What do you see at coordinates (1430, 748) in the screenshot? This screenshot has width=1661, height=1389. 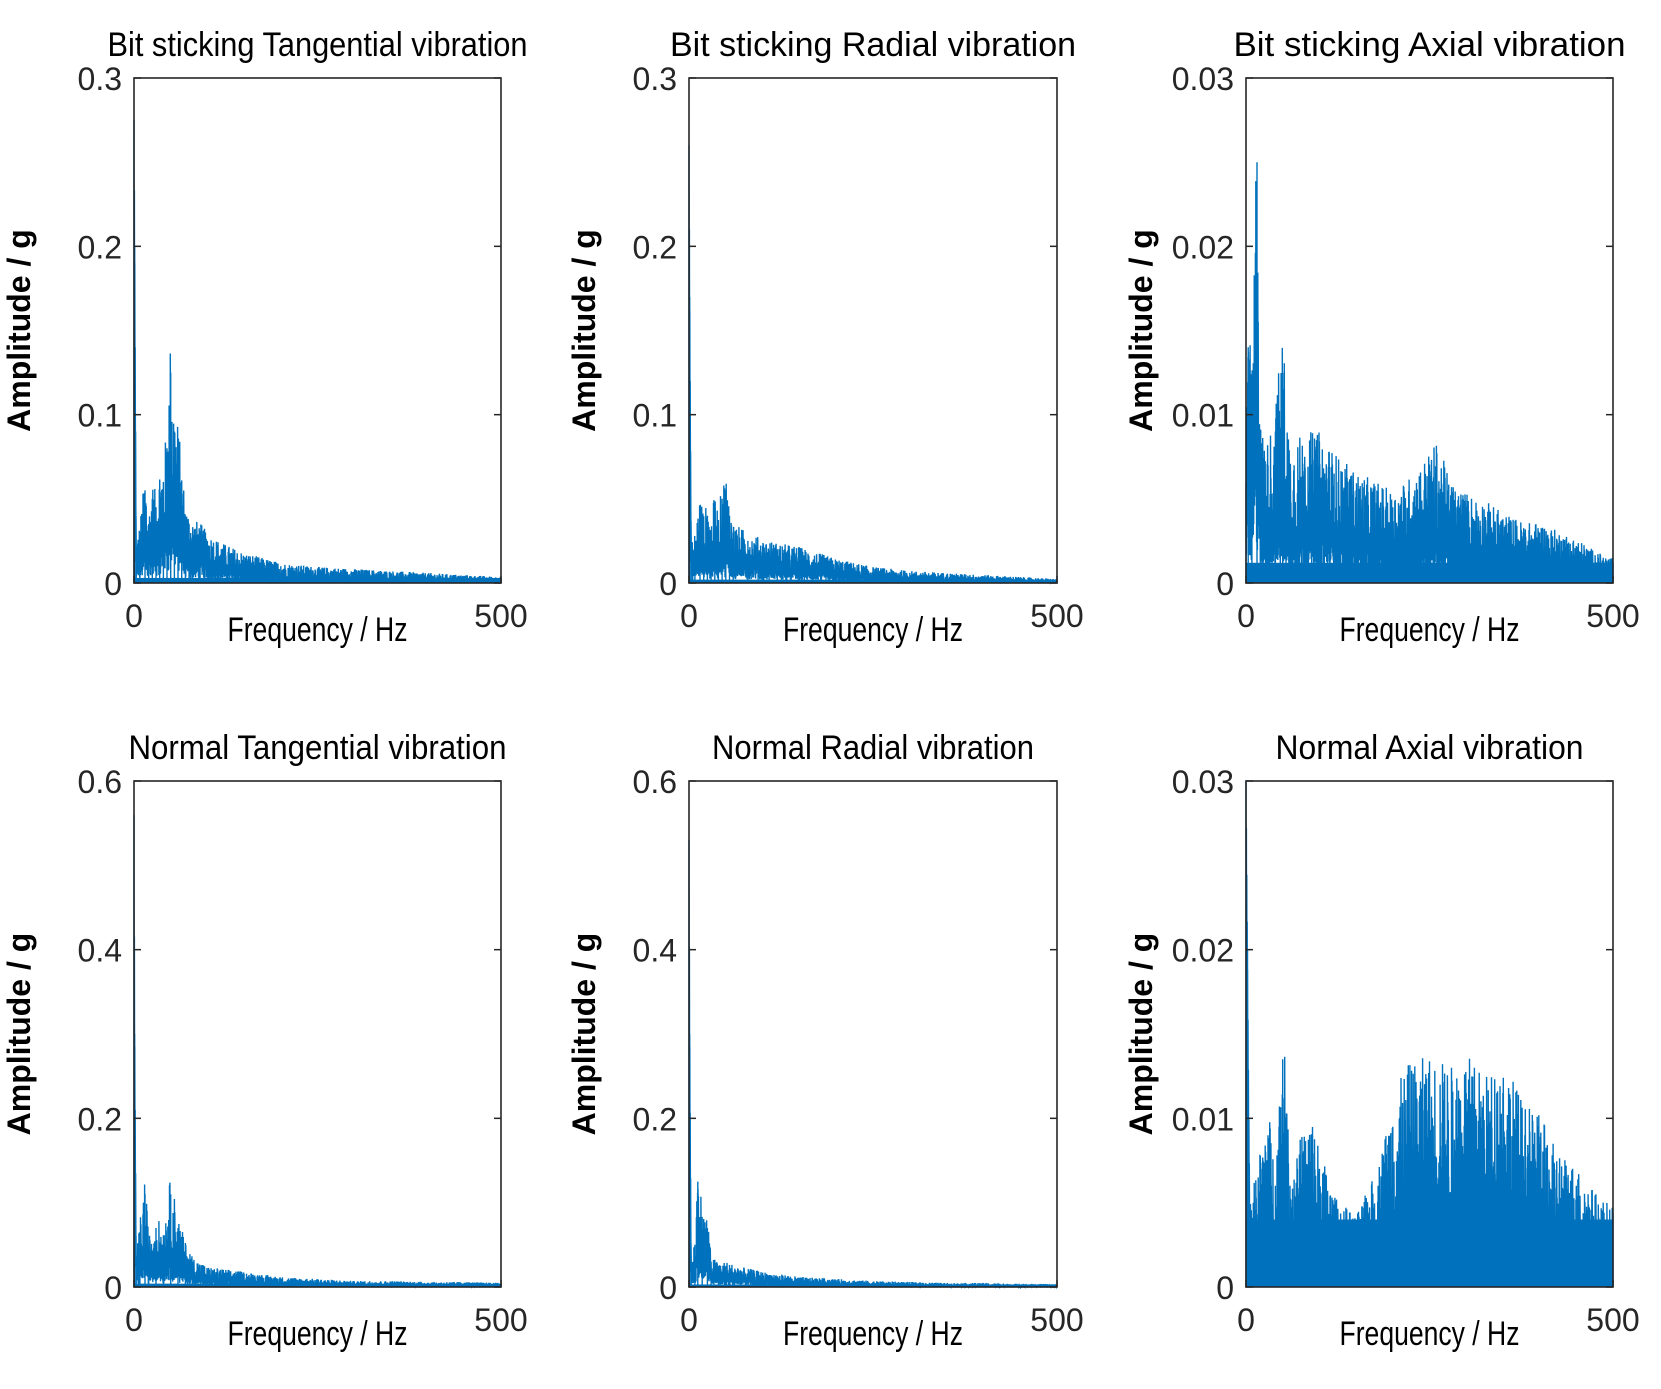 I see `chart-title: Normal Axial vibration` at bounding box center [1430, 748].